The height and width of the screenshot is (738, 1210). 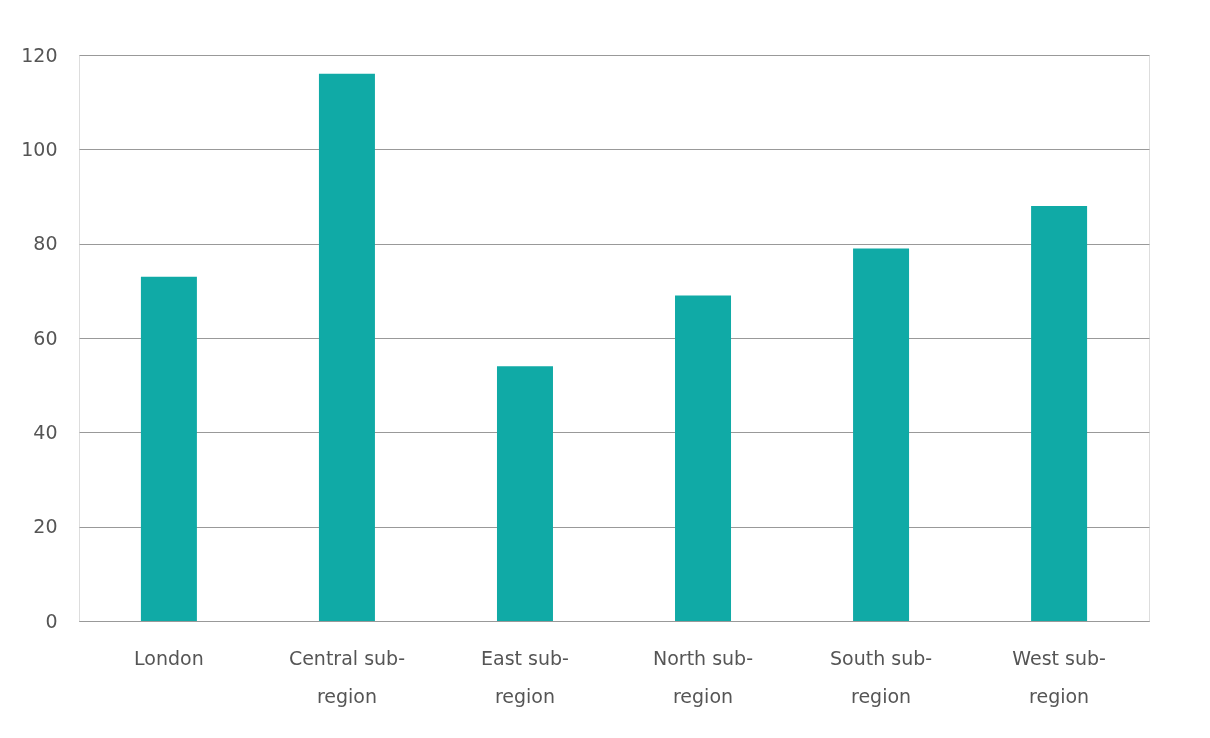 What do you see at coordinates (881, 676) in the screenshot?
I see `x-tick-label: South sub-region` at bounding box center [881, 676].